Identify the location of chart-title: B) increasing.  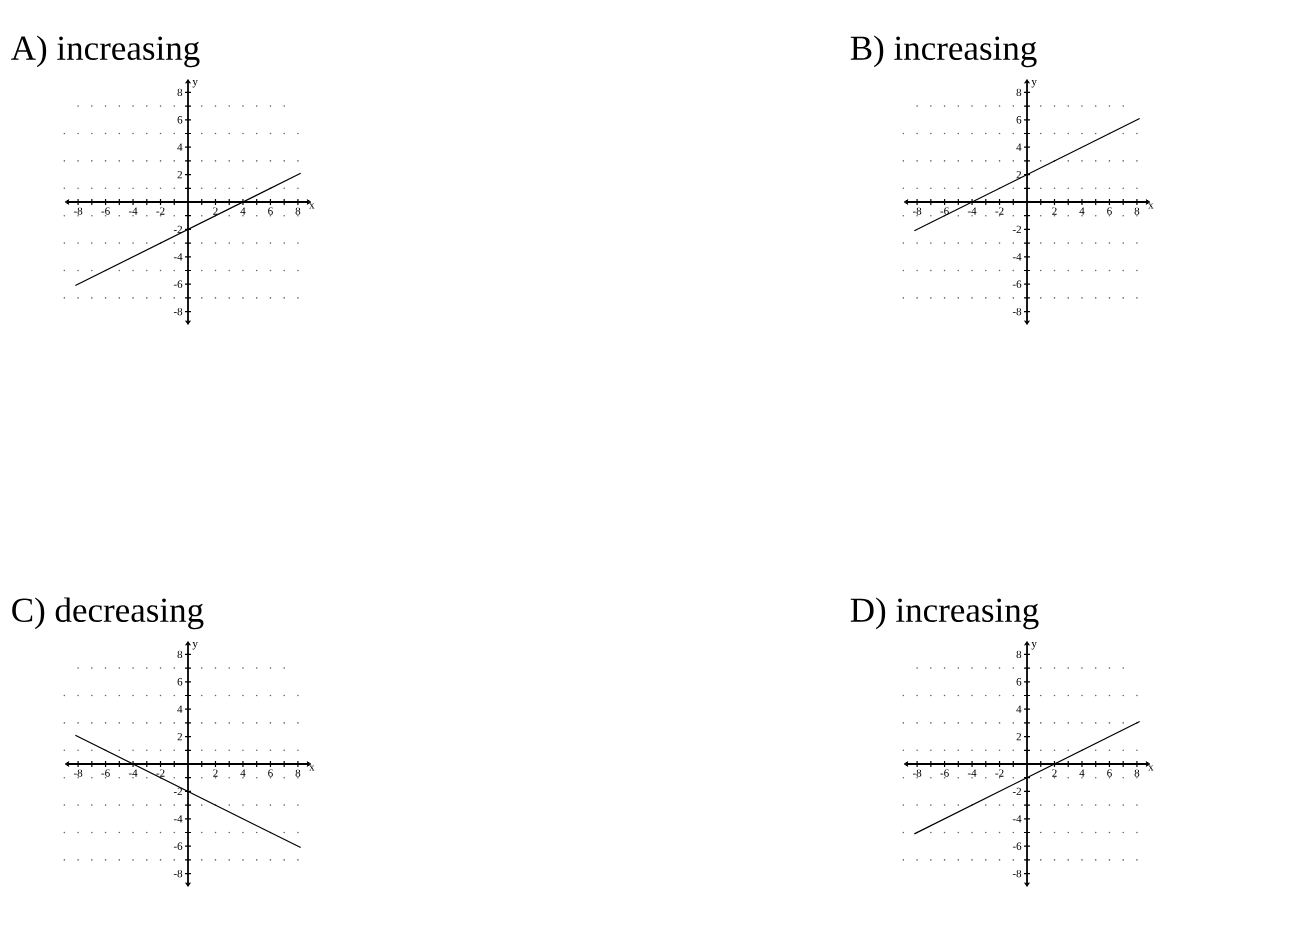
(943, 51).